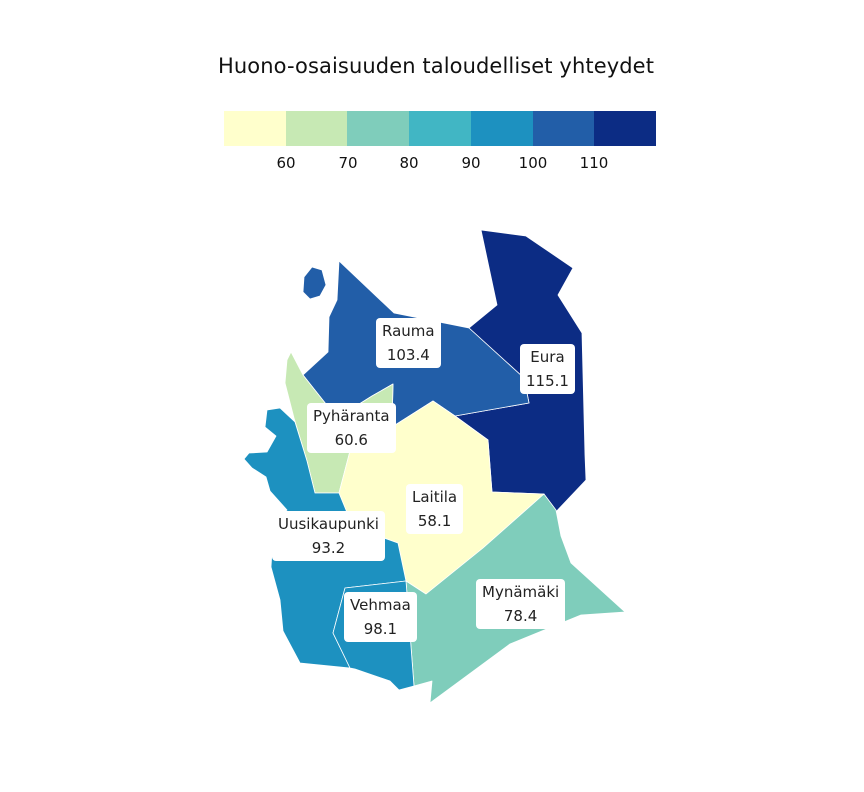 This screenshot has height=792, width=864. I want to click on legend-tick-60: 60, so click(286, 163).